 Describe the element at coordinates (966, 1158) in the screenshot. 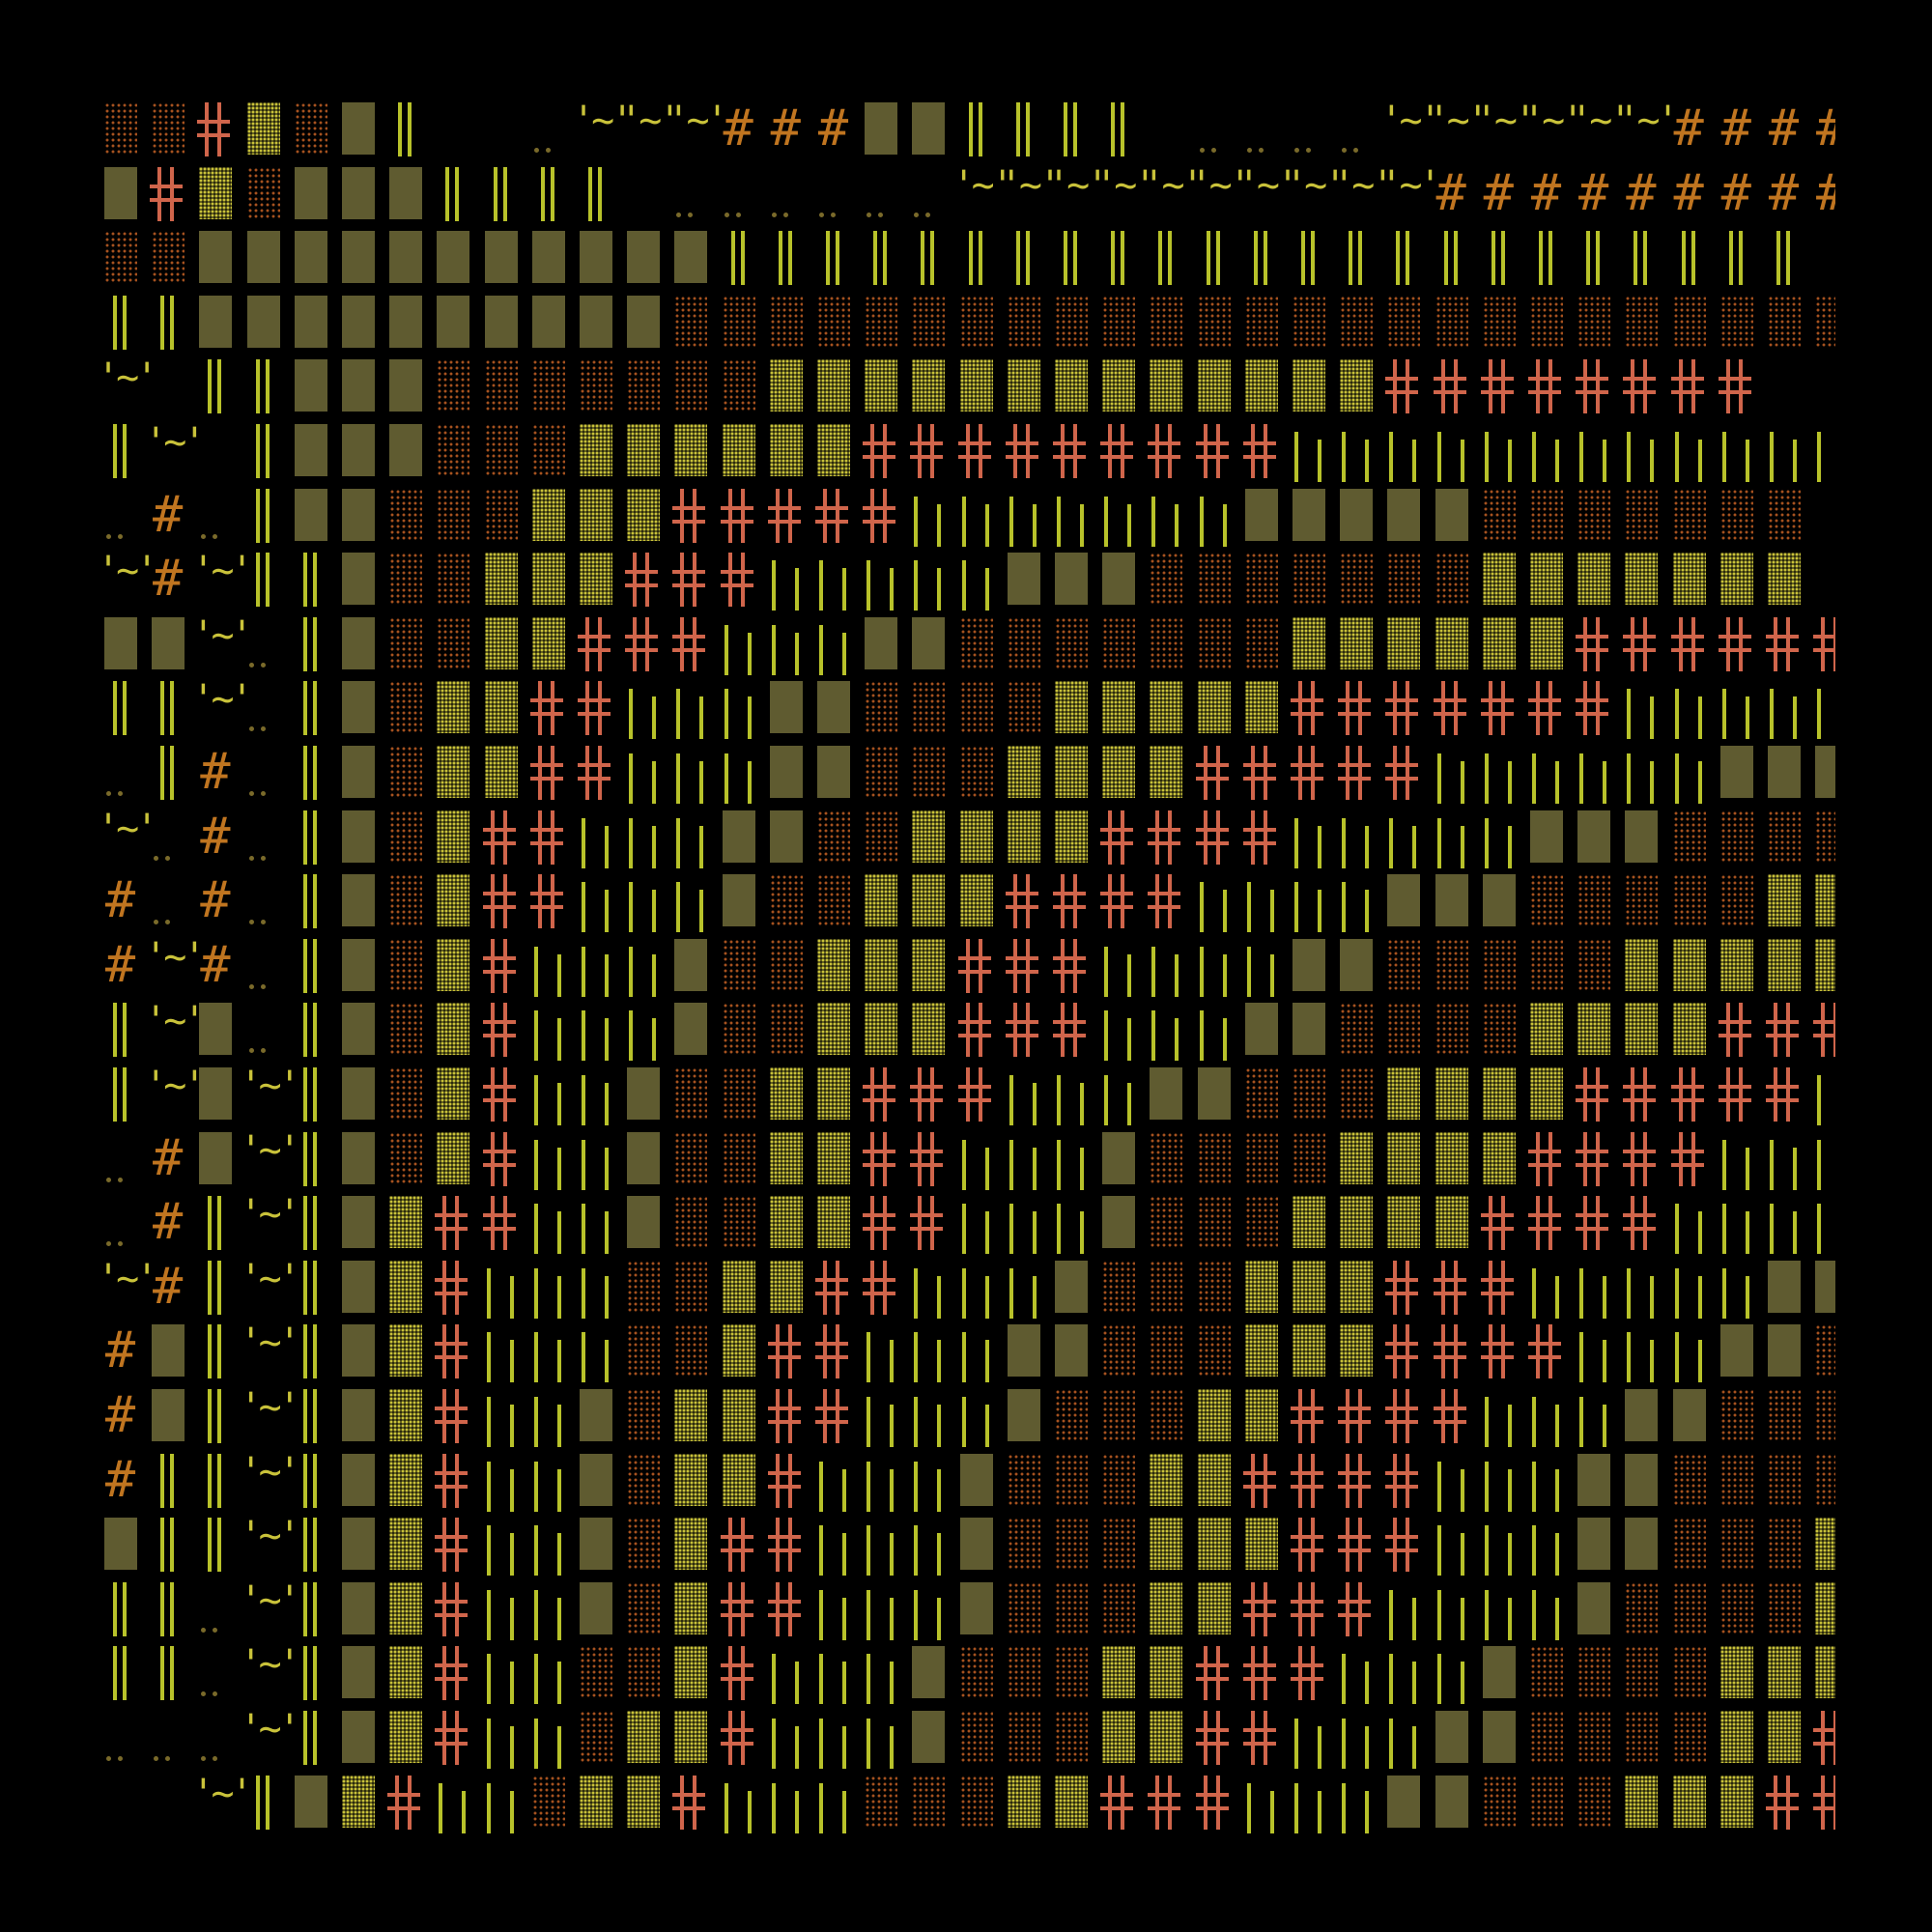

I see `mosaic-row: # '~'` at that location.